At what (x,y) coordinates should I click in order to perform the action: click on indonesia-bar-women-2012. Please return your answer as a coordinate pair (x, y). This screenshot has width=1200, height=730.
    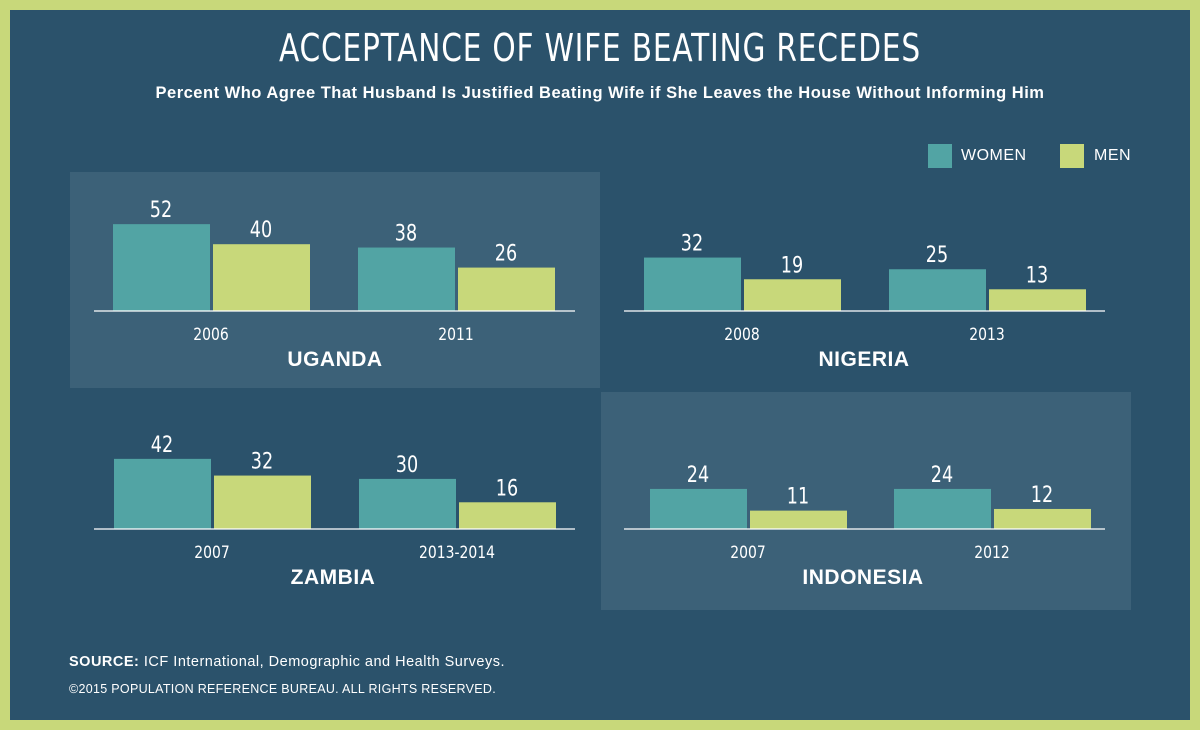
    Looking at the image, I should click on (942, 508).